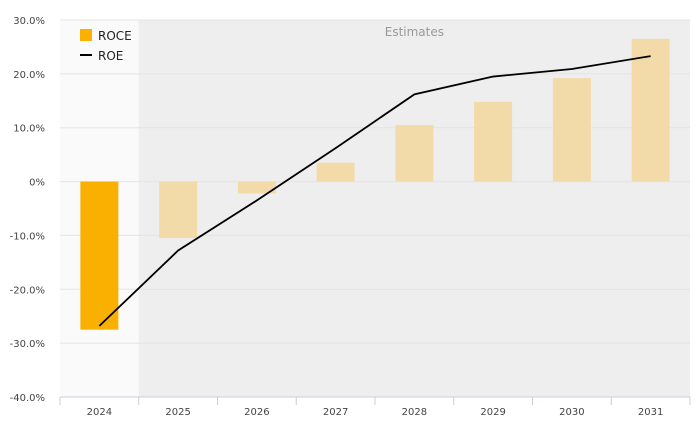  What do you see at coordinates (106, 46) in the screenshot?
I see `legend: ROCE ROE` at bounding box center [106, 46].